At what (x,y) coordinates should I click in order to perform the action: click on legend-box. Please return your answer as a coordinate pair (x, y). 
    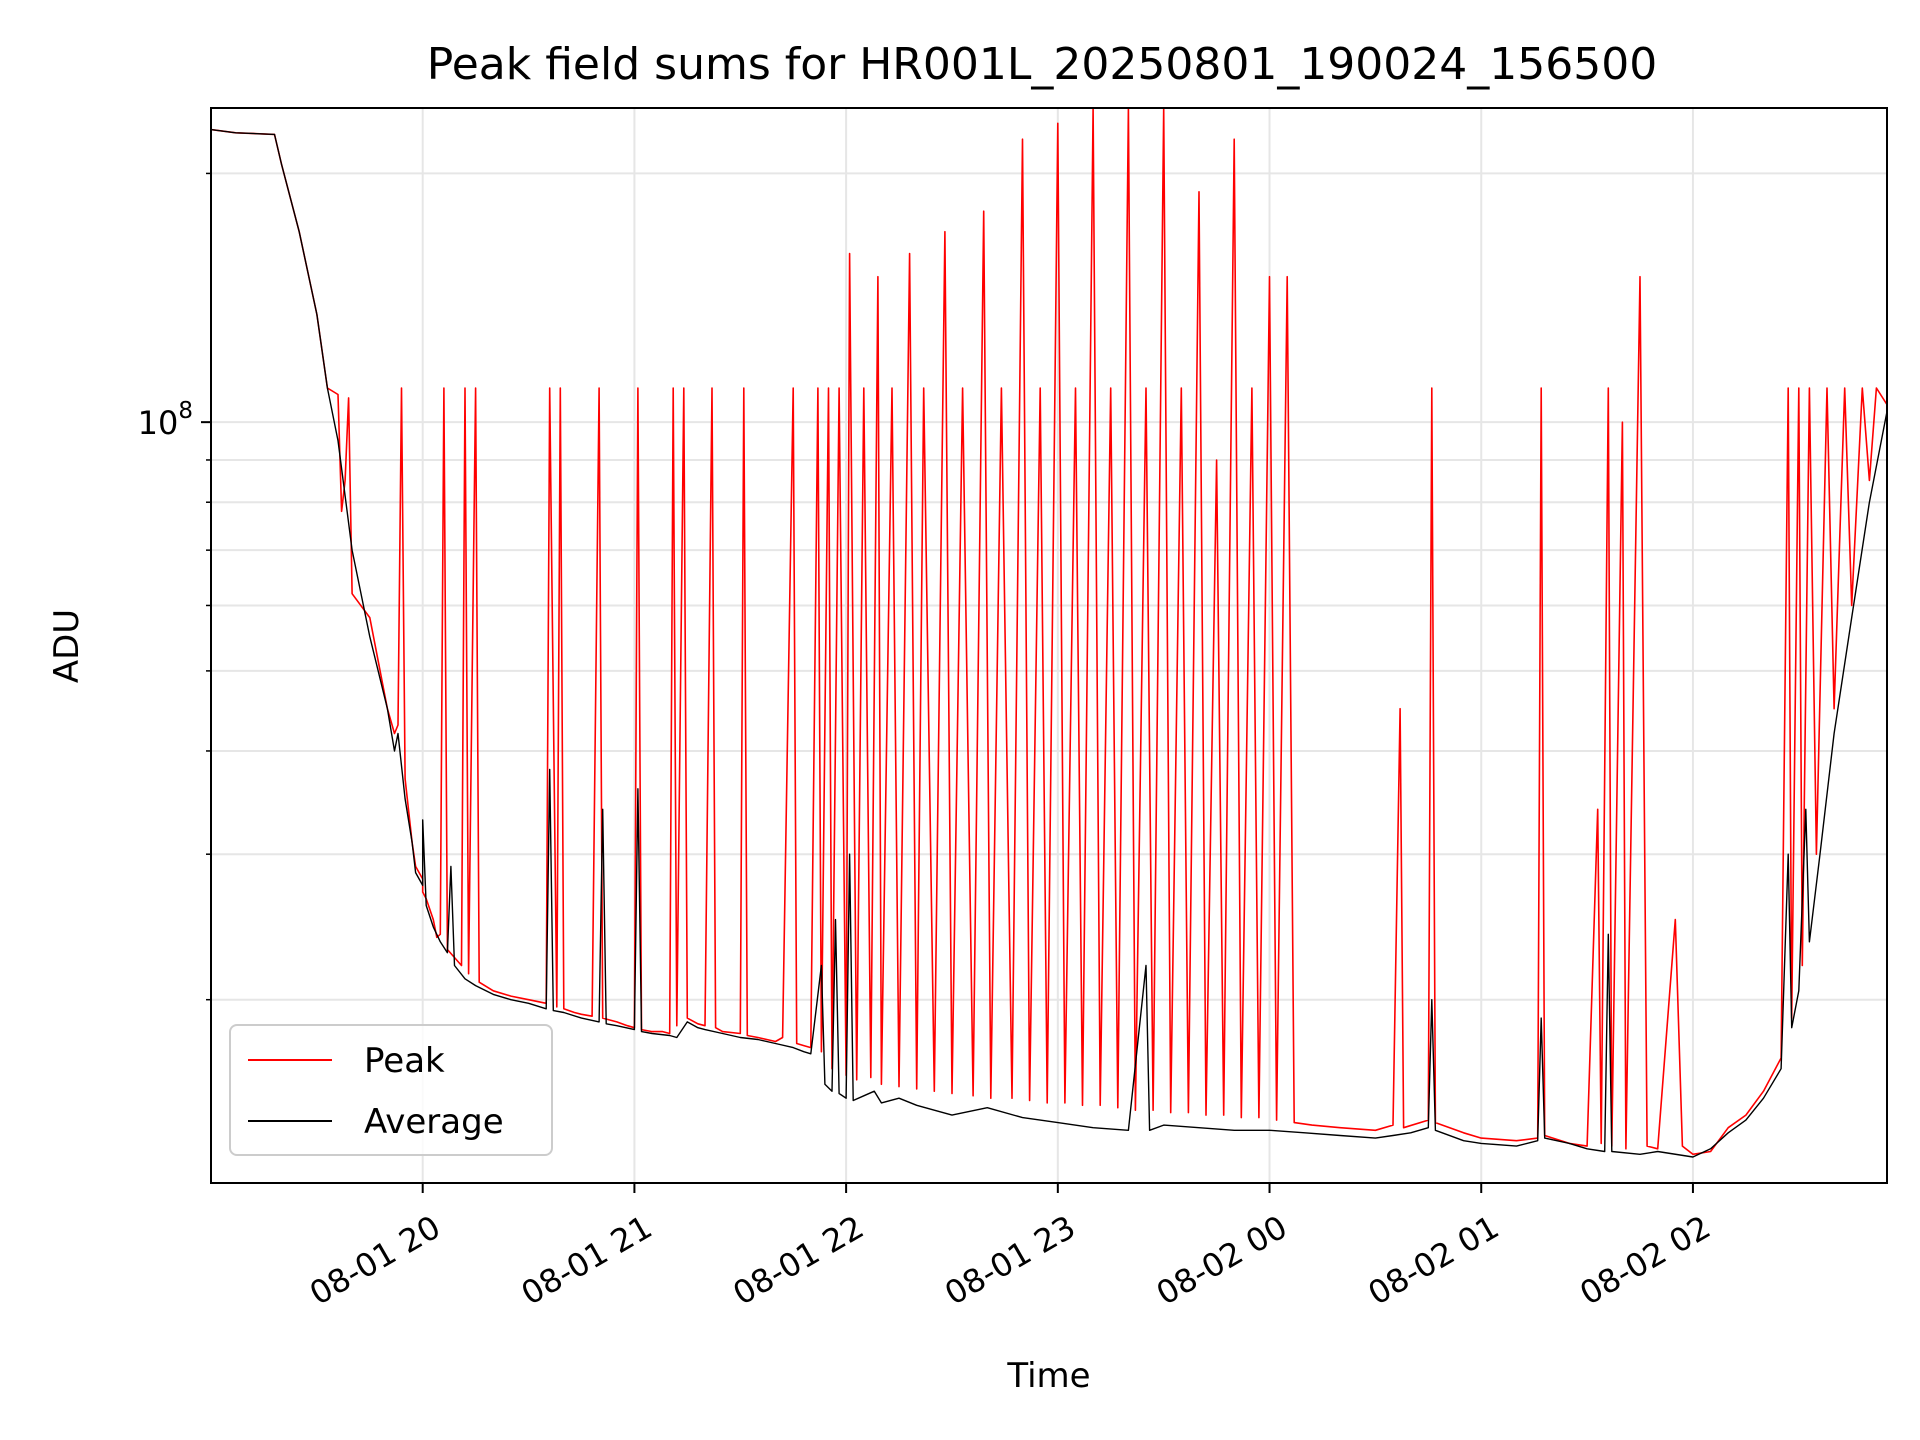
    Looking at the image, I should click on (391, 1090).